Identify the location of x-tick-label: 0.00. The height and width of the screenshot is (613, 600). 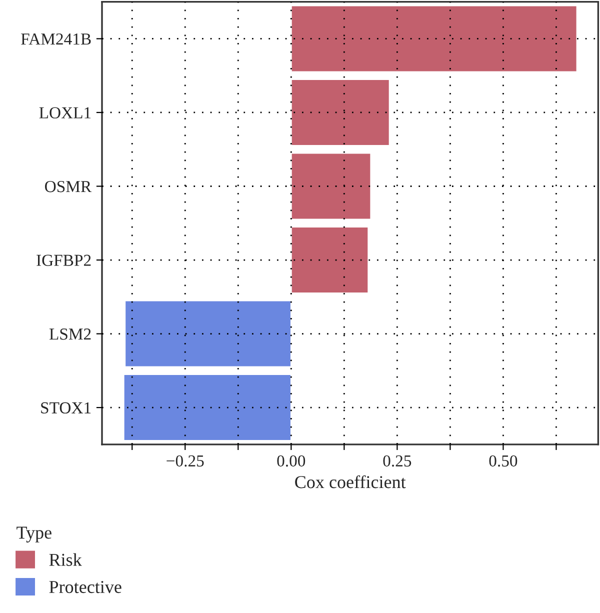
(291, 461).